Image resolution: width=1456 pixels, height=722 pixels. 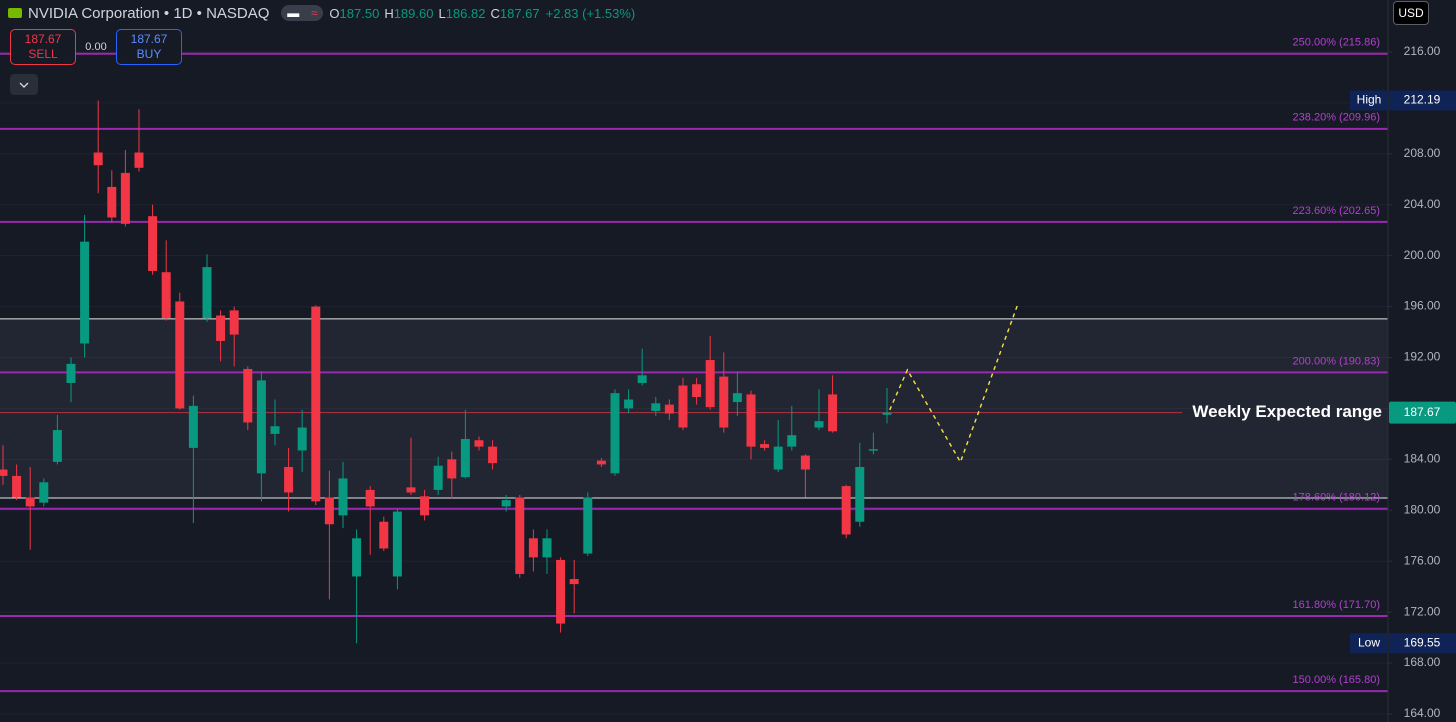 I want to click on currency-button: USD, so click(x=1411, y=13).